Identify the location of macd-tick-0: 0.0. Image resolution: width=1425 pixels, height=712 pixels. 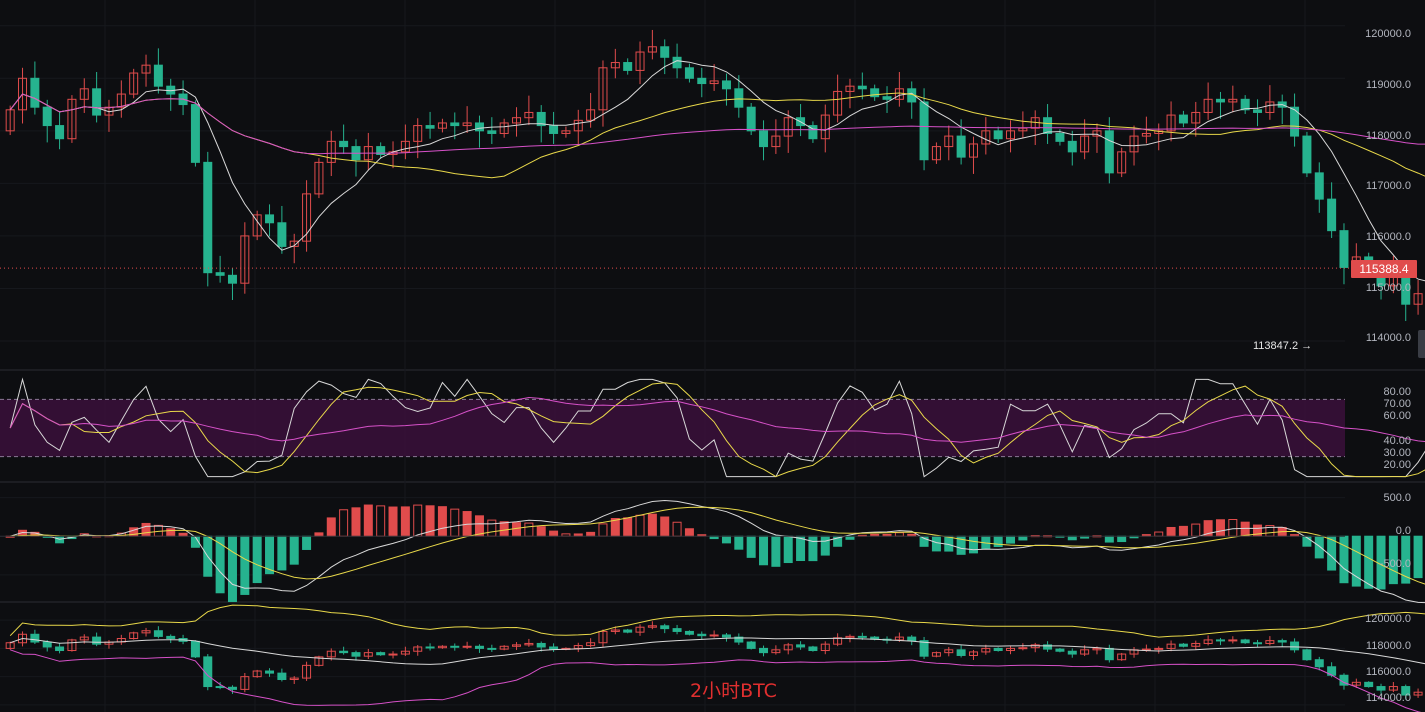
(1403, 531).